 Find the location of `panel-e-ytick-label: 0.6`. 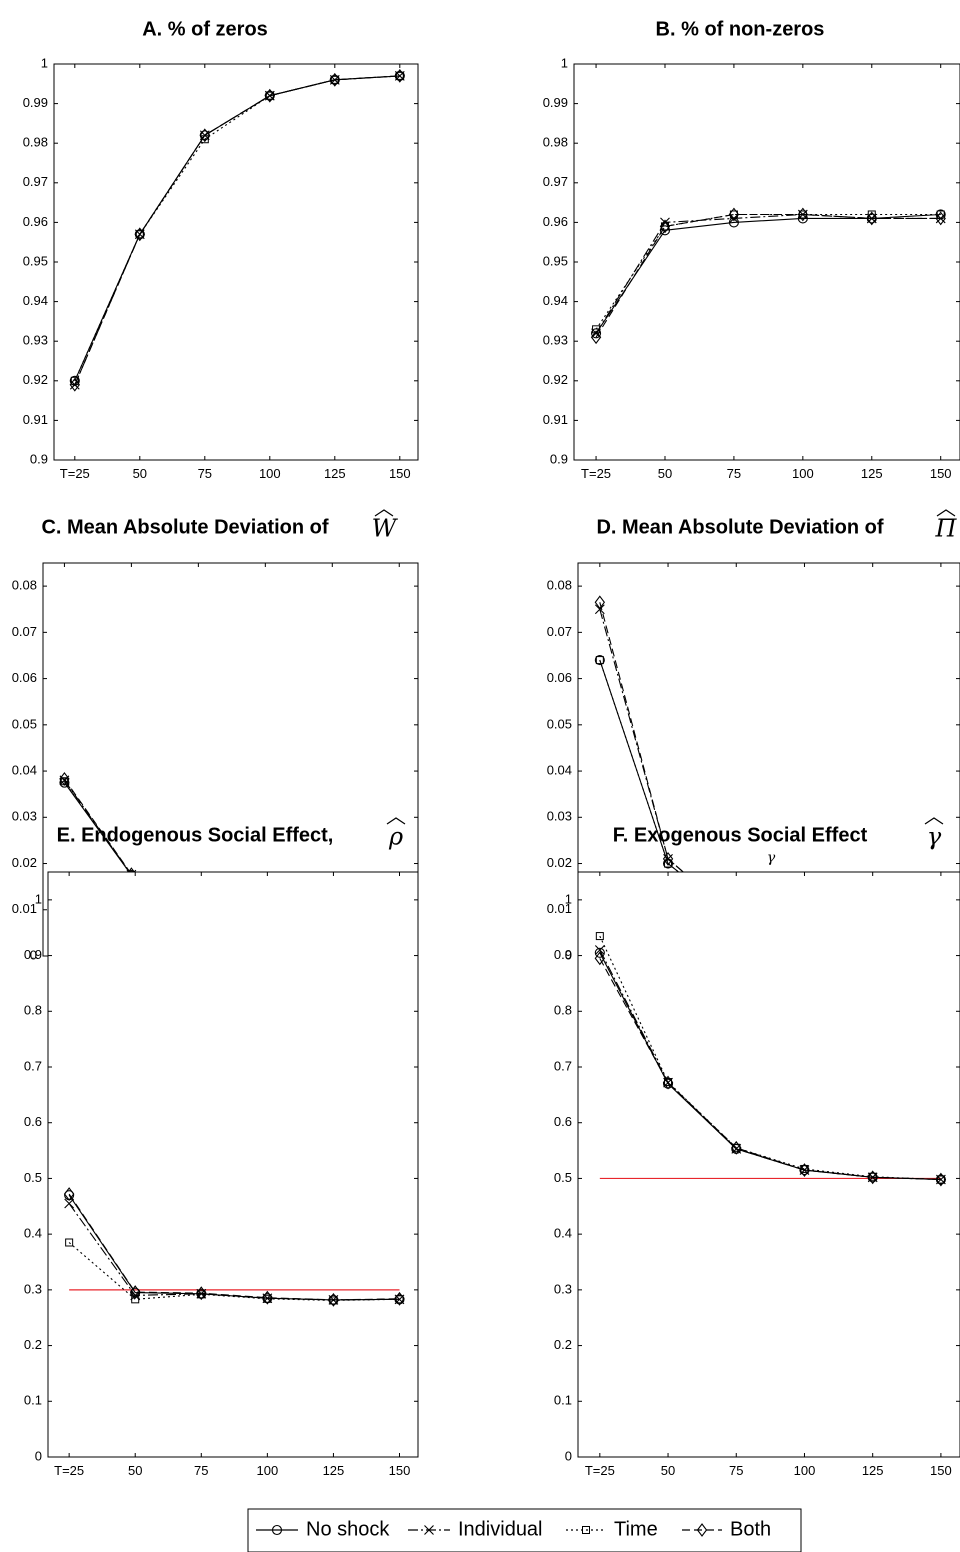

panel-e-ytick-label: 0.6 is located at coordinates (33, 1121).